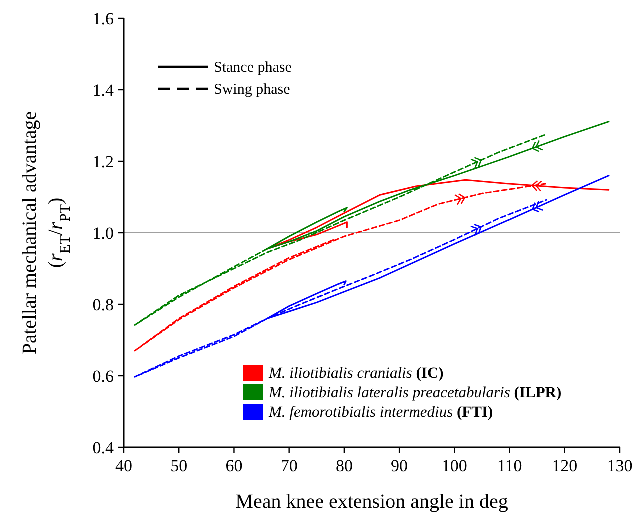 The height and width of the screenshot is (513, 642). Describe the element at coordinates (344, 466) in the screenshot. I see `x-tick-label: 80` at that location.